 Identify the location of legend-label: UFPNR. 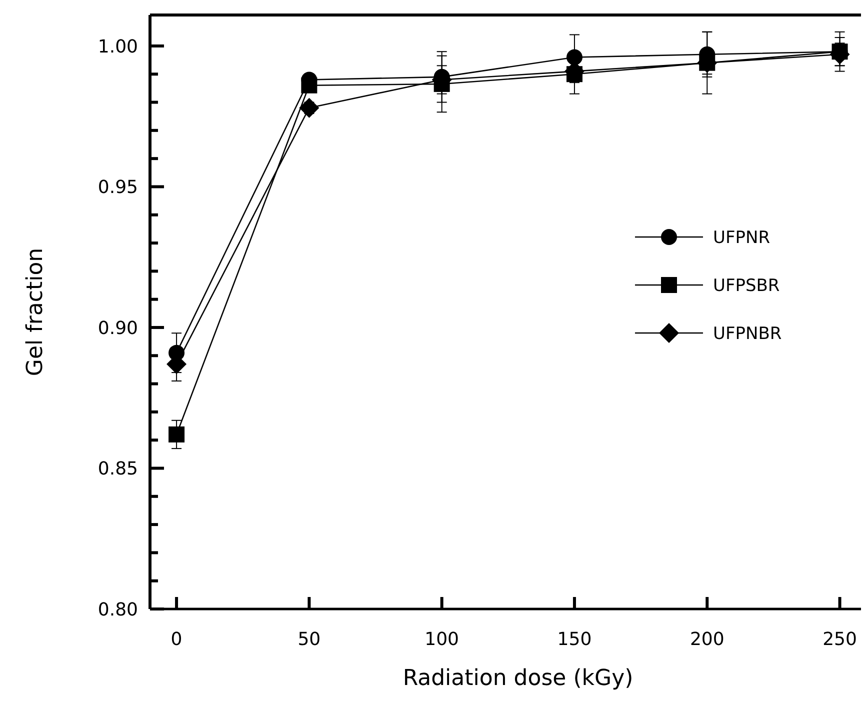
(741, 238).